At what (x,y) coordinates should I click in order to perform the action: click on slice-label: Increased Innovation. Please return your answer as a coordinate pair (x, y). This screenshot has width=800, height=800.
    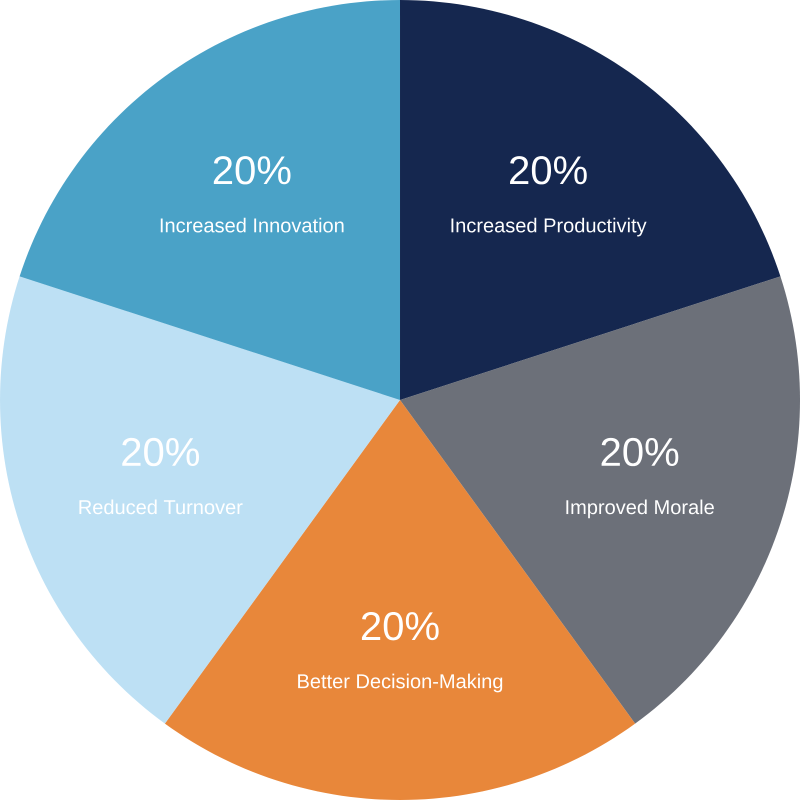
    Looking at the image, I should click on (252, 225).